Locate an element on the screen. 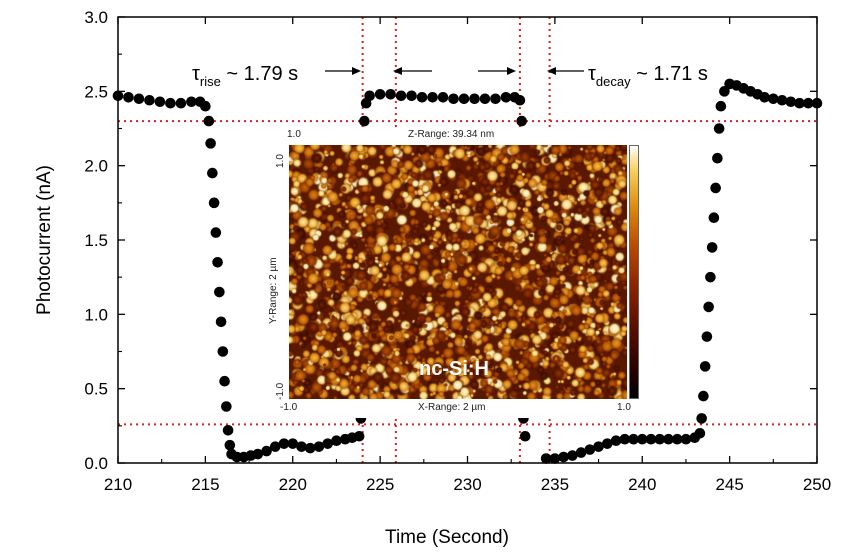 The height and width of the screenshot is (560, 859). decay-annotation: τdecay ~ 1.71 s is located at coordinates (593, 76).